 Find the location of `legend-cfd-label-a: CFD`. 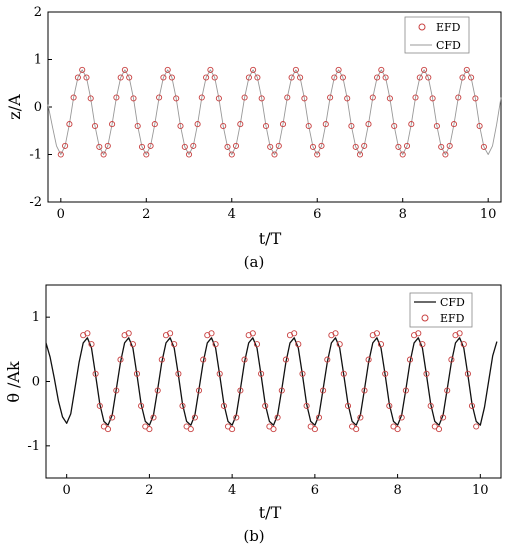

legend-cfd-label-a: CFD is located at coordinates (448, 45).